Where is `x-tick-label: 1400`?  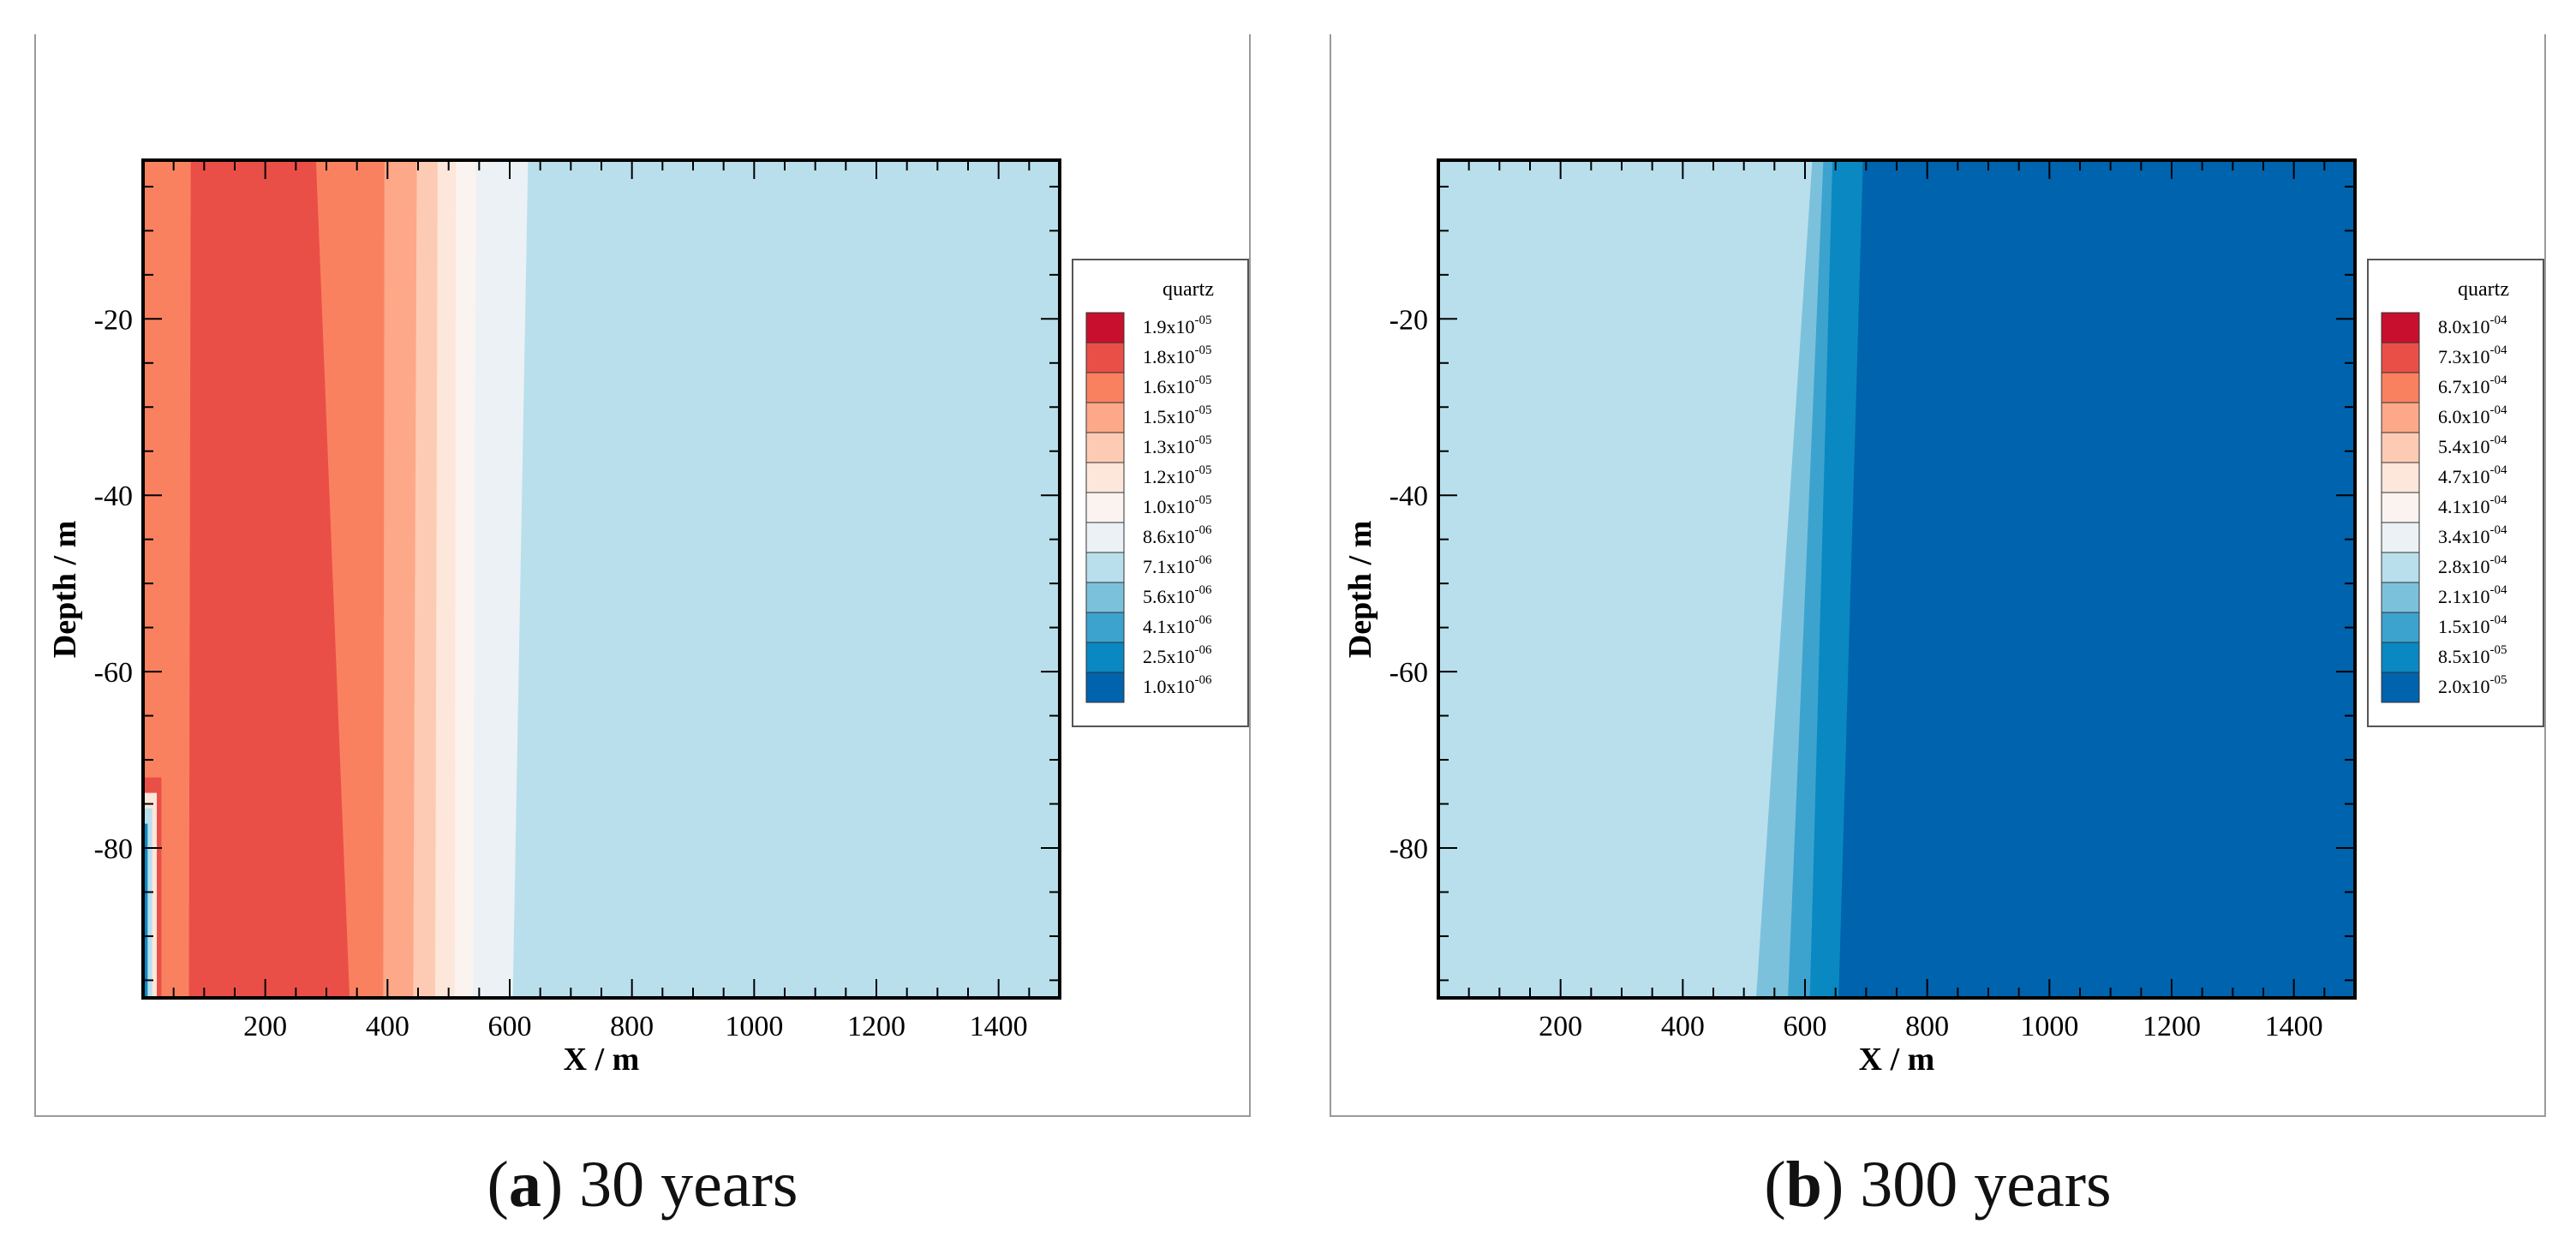
x-tick-label: 1400 is located at coordinates (999, 1027).